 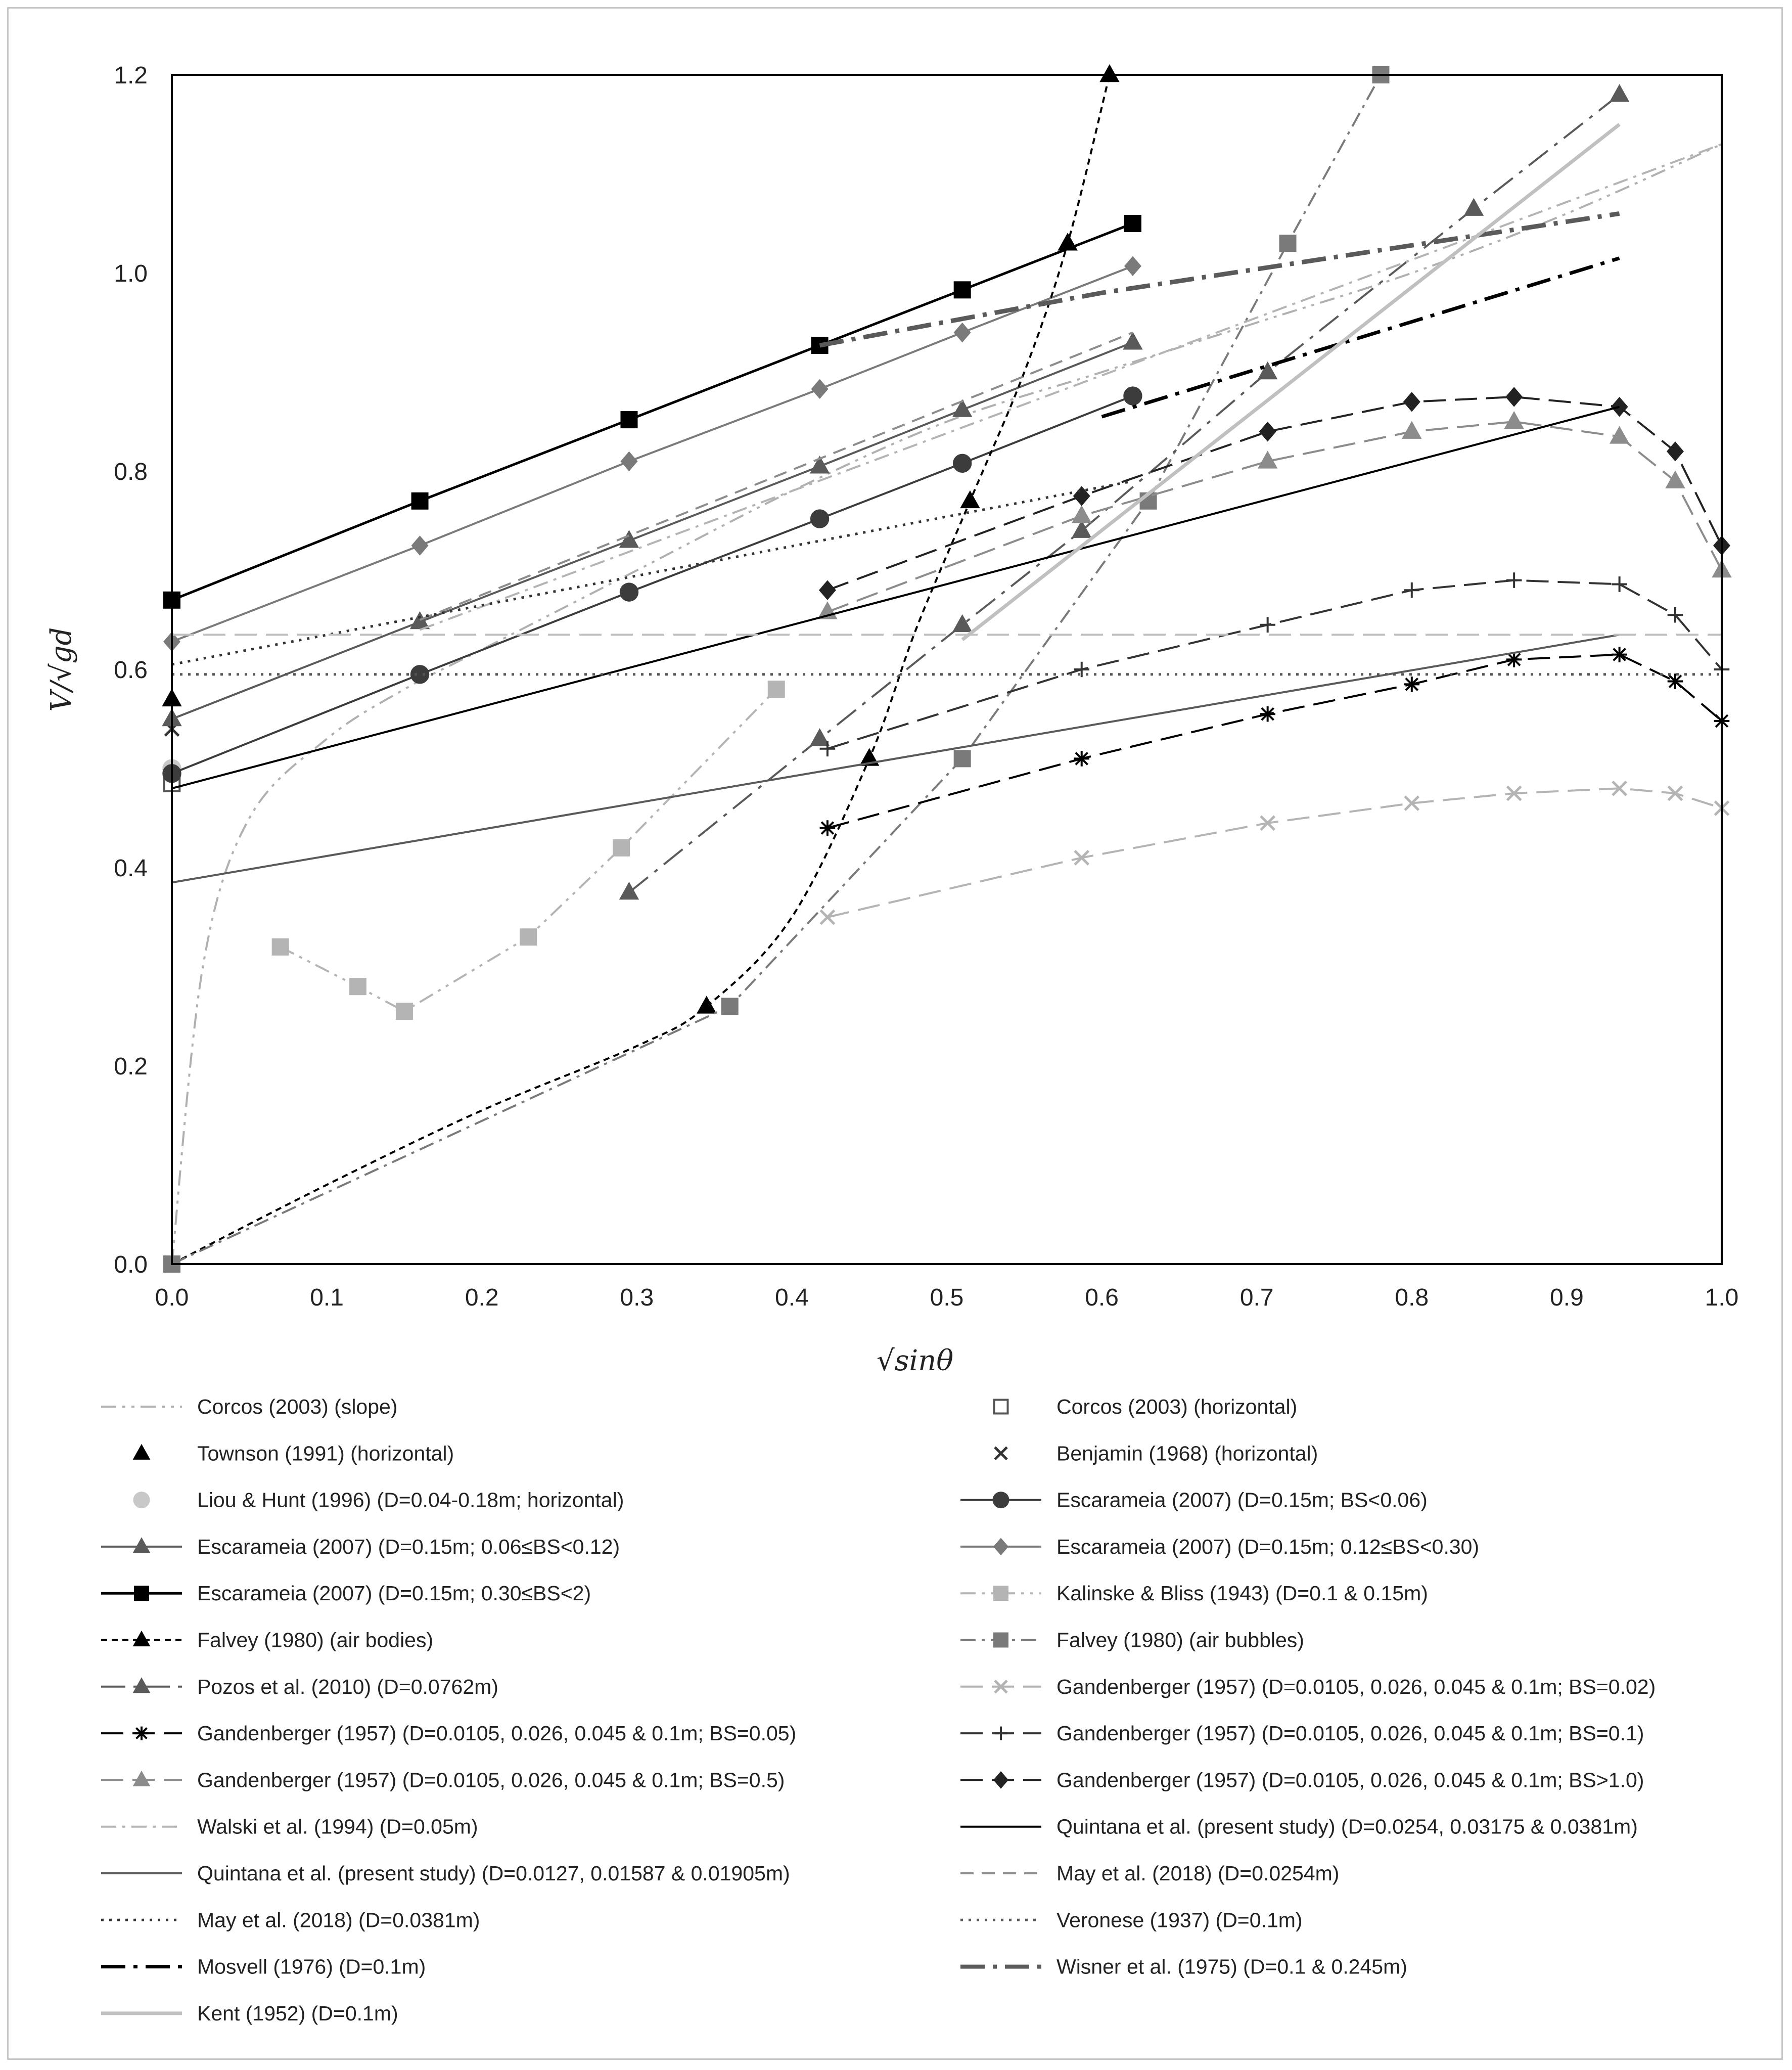 I want to click on legend-item: Escarameia (2007) (D=0.15m; BS<0.06), so click(x=1194, y=1500).